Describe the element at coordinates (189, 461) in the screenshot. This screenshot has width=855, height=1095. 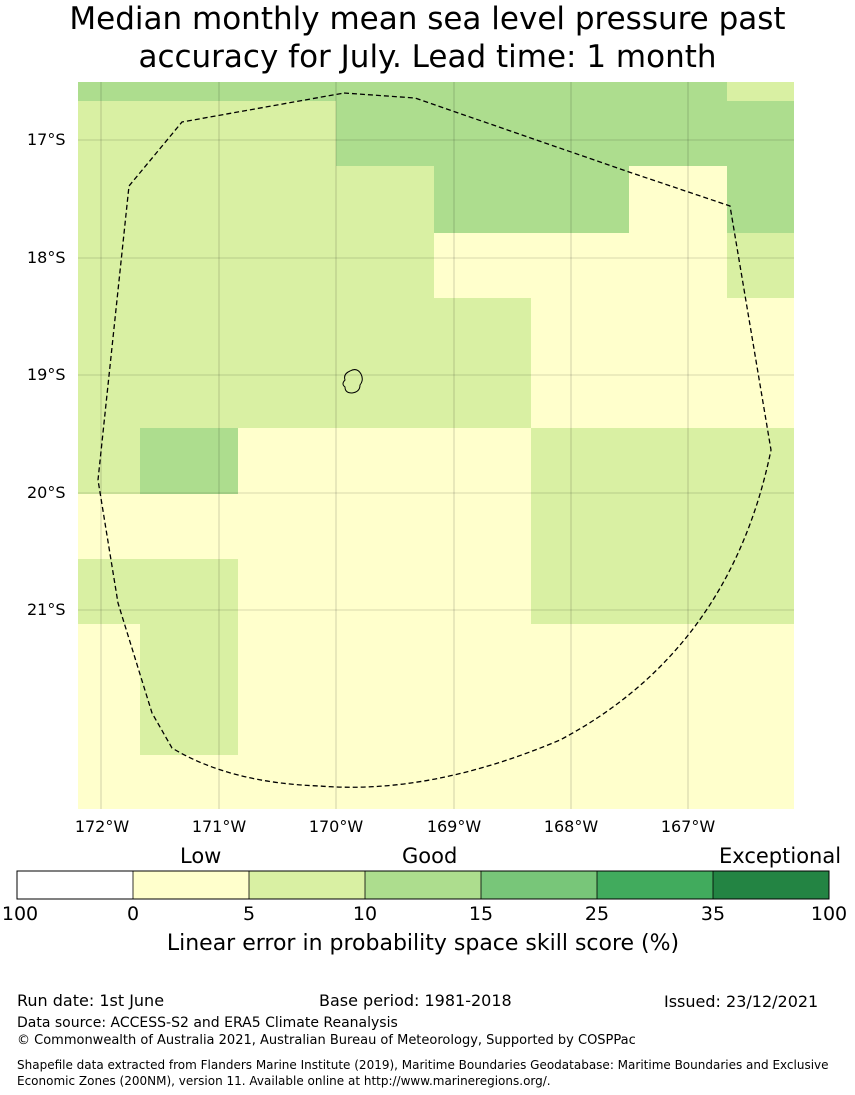
I see `cell-mg-west-box` at that location.